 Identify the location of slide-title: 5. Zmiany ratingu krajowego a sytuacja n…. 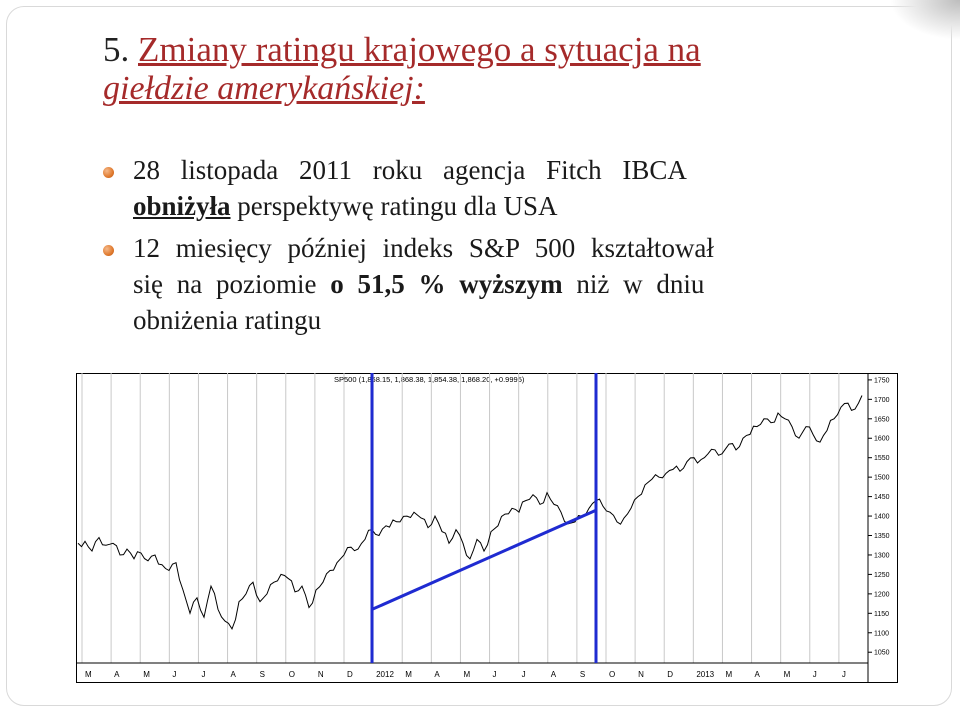
(493, 69).